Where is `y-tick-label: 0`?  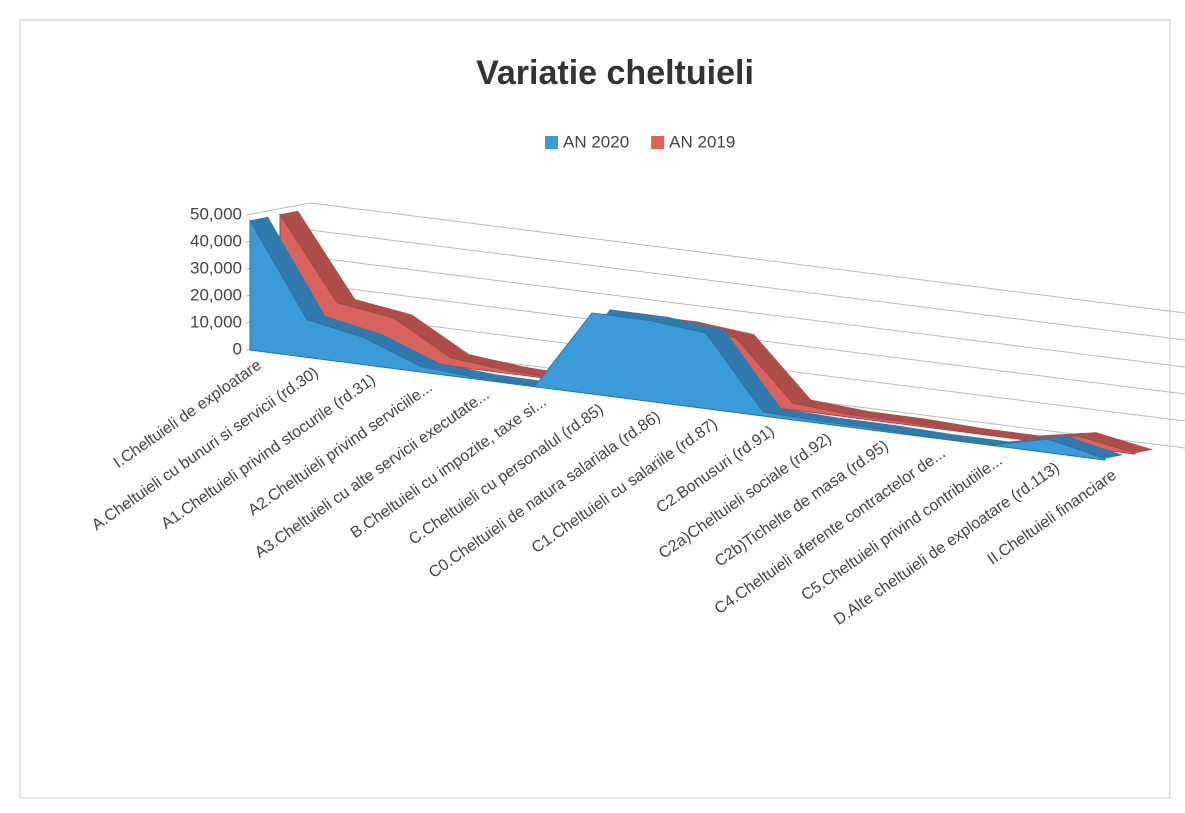
y-tick-label: 0 is located at coordinates (237, 348).